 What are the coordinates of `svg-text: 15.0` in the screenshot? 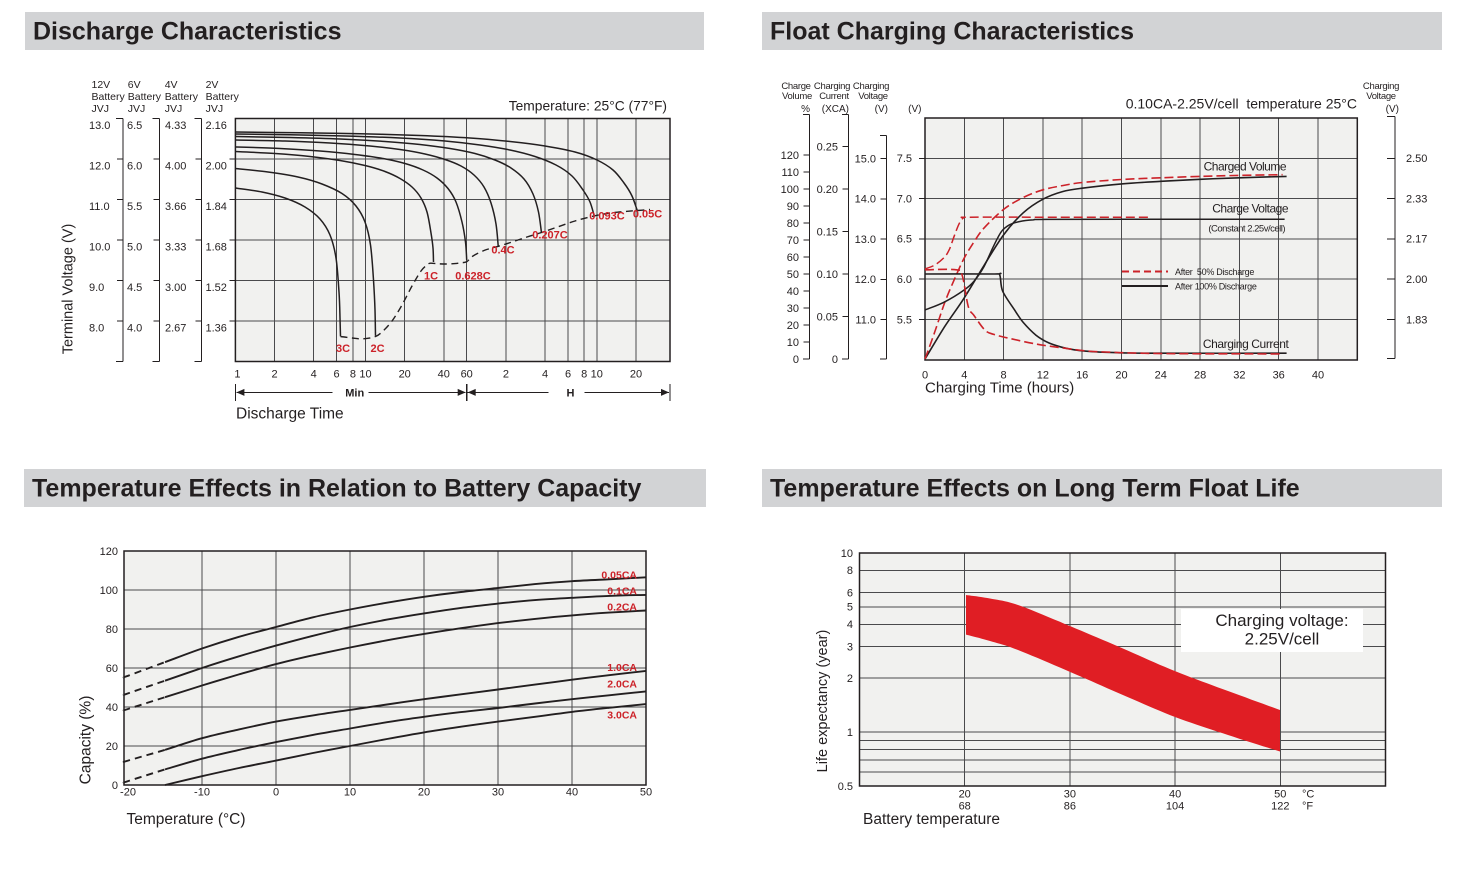 It's located at (865, 159).